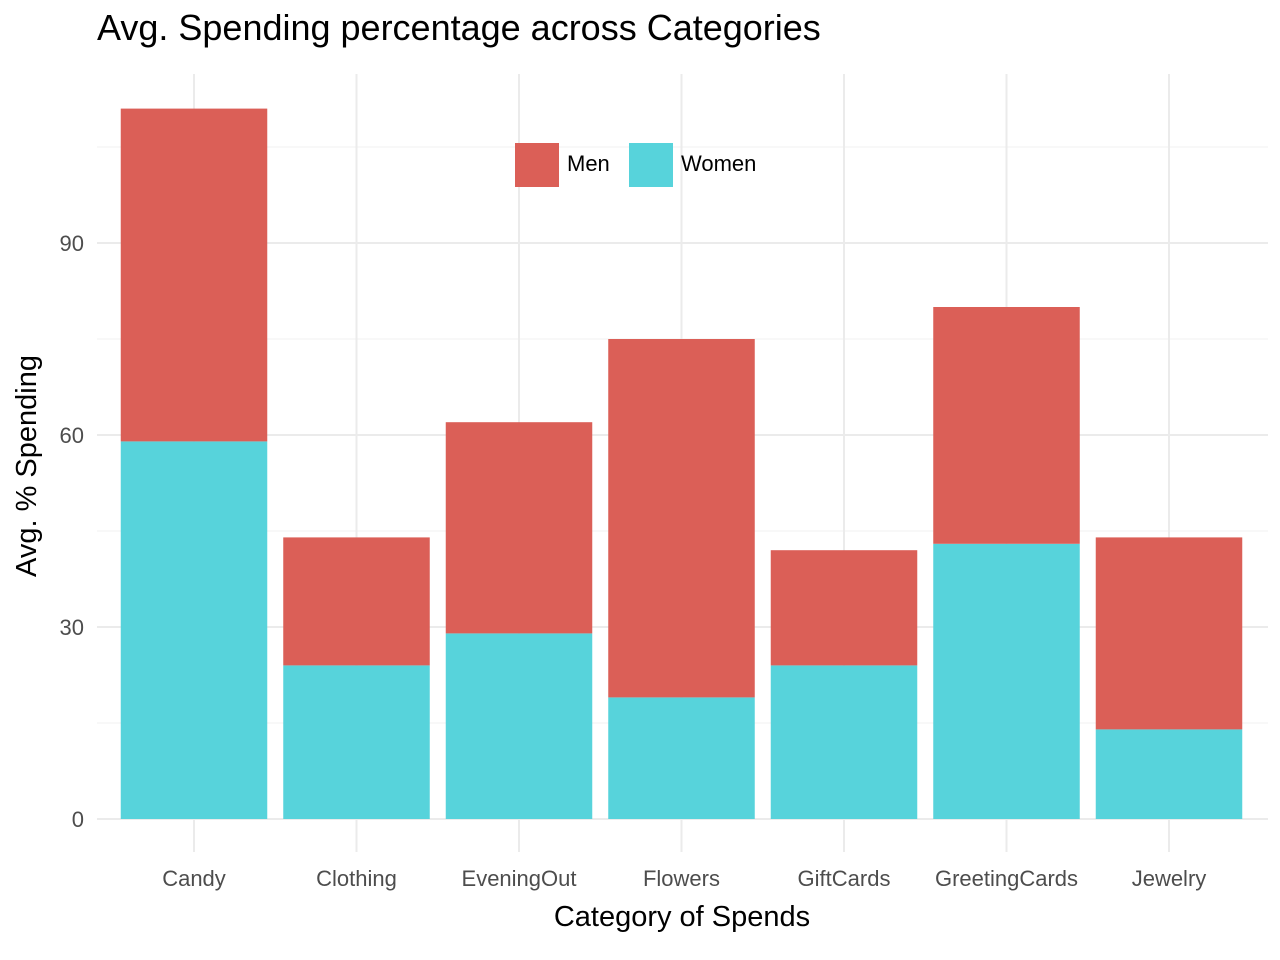  I want to click on y-tick-label: 90, so click(72, 243).